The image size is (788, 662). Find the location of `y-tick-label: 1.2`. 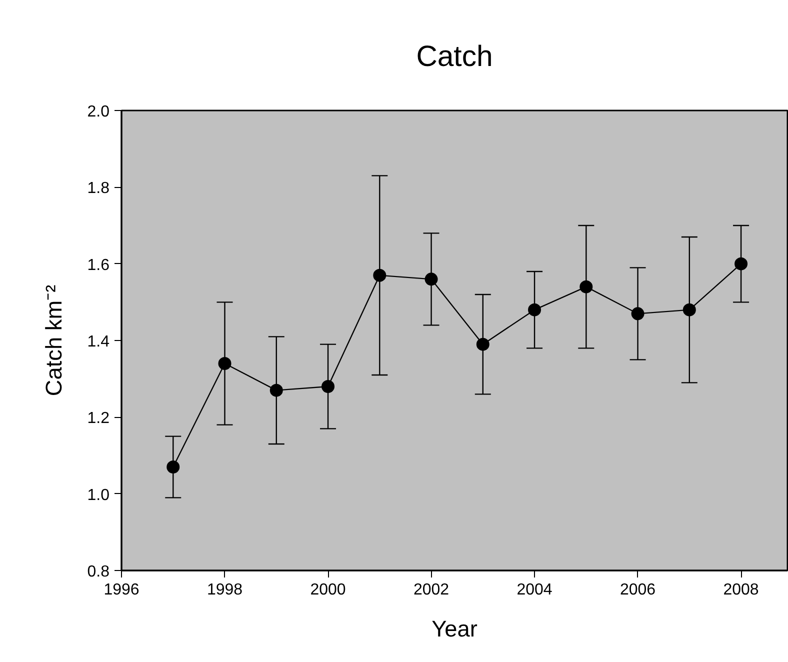

y-tick-label: 1.2 is located at coordinates (98, 419).